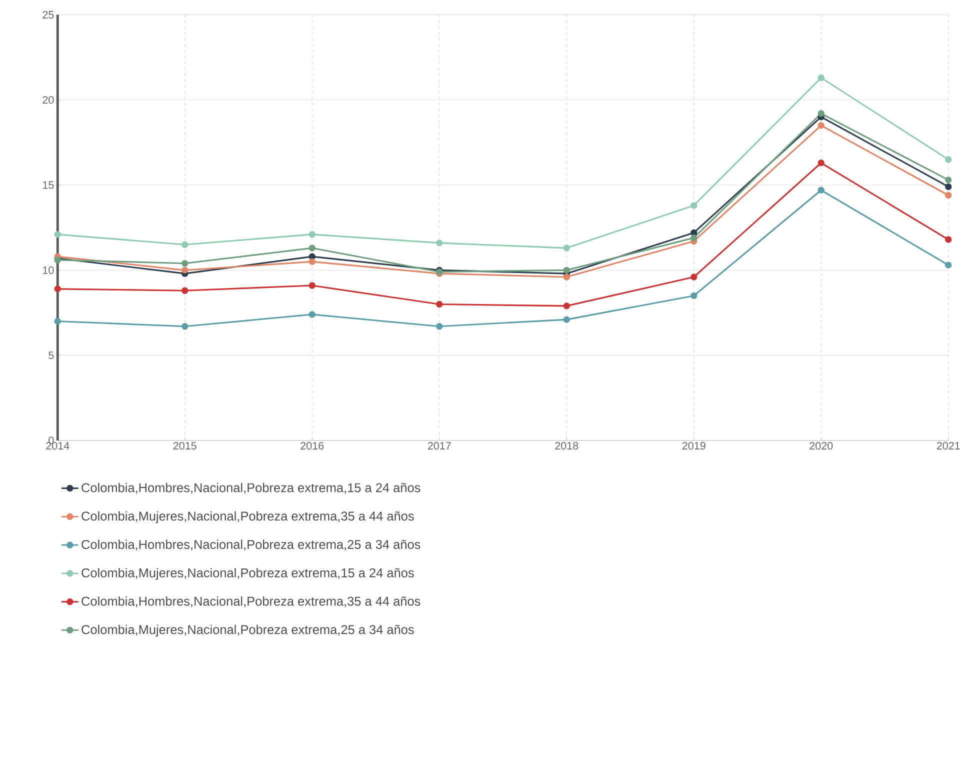 The image size is (970, 767). What do you see at coordinates (184, 446) in the screenshot?
I see `x-tick-label: 2015` at bounding box center [184, 446].